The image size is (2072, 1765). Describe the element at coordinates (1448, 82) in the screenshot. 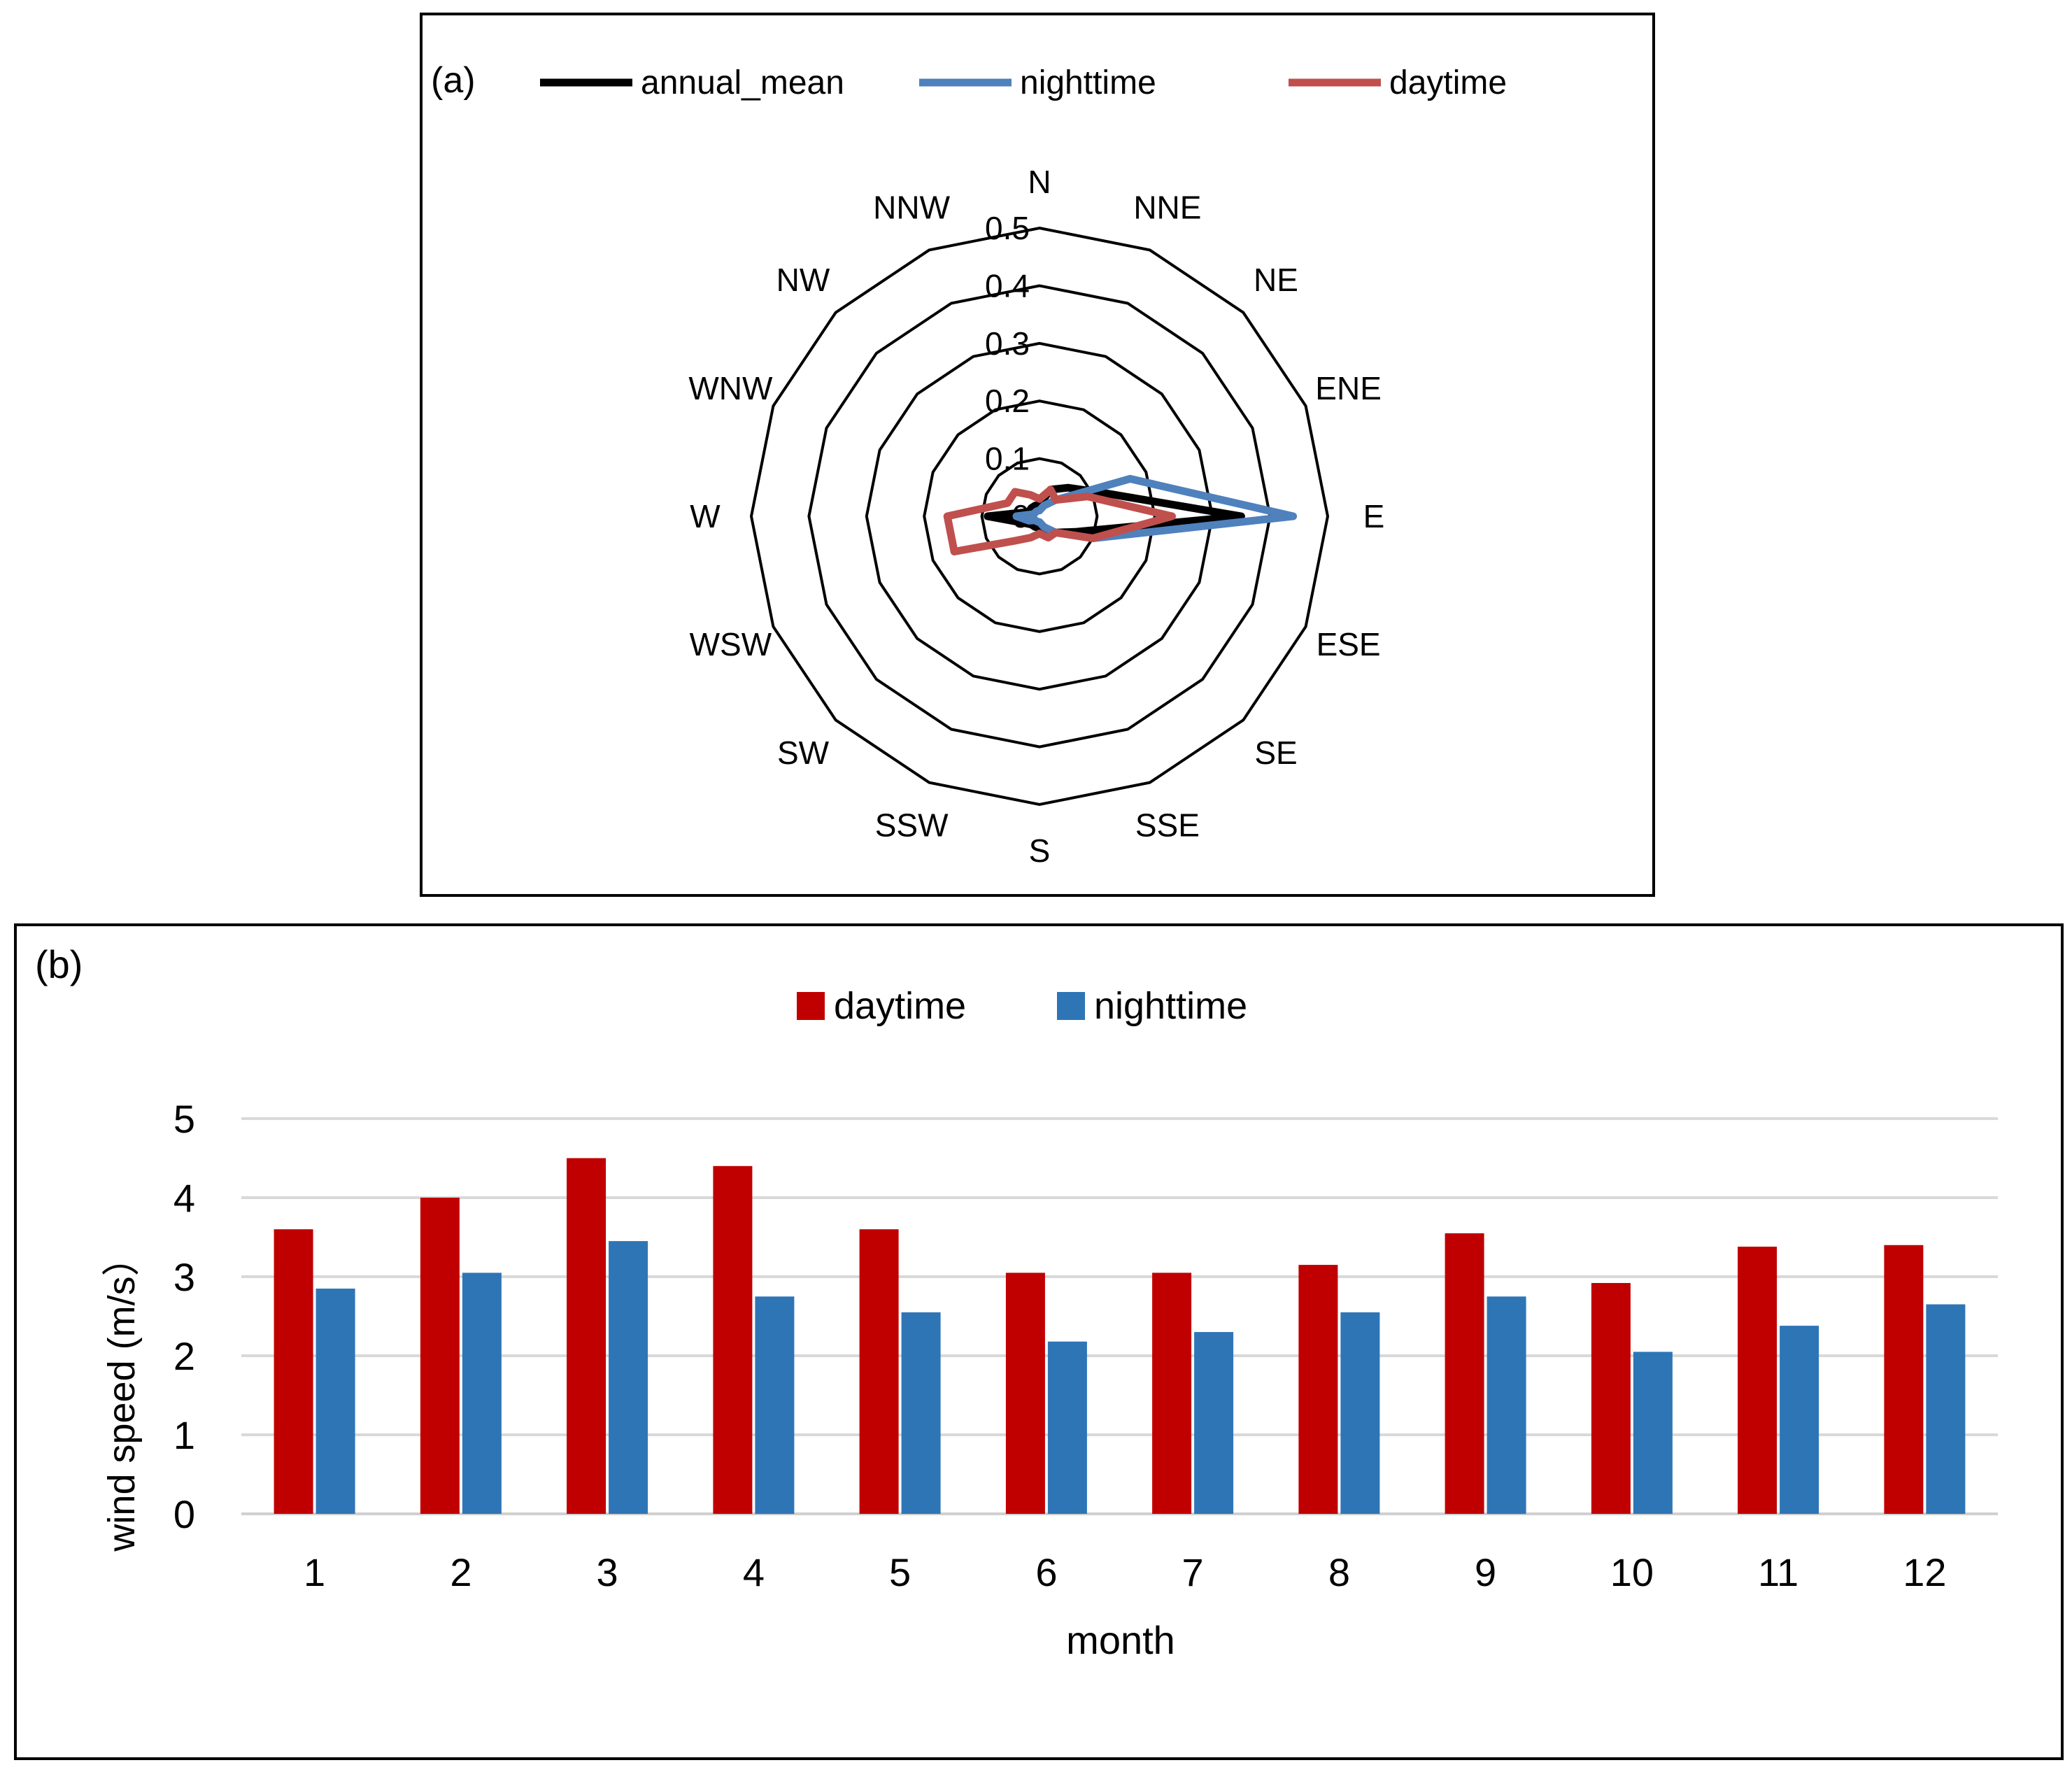

I see `legend-label-daytime: daytime` at that location.